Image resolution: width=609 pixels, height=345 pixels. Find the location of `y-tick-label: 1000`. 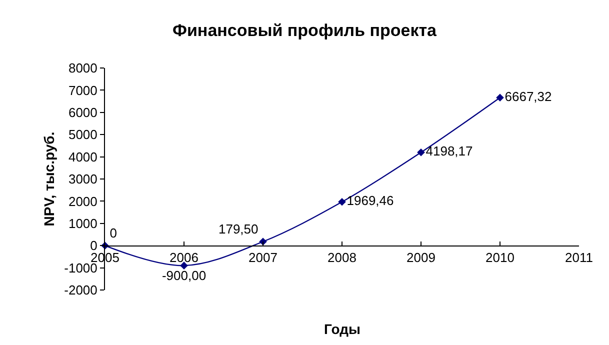

y-tick-label: 1000 is located at coordinates (83, 223).